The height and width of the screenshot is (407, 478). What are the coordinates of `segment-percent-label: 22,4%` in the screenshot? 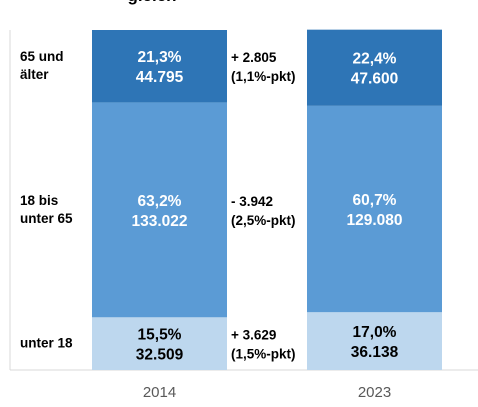 It's located at (375, 59).